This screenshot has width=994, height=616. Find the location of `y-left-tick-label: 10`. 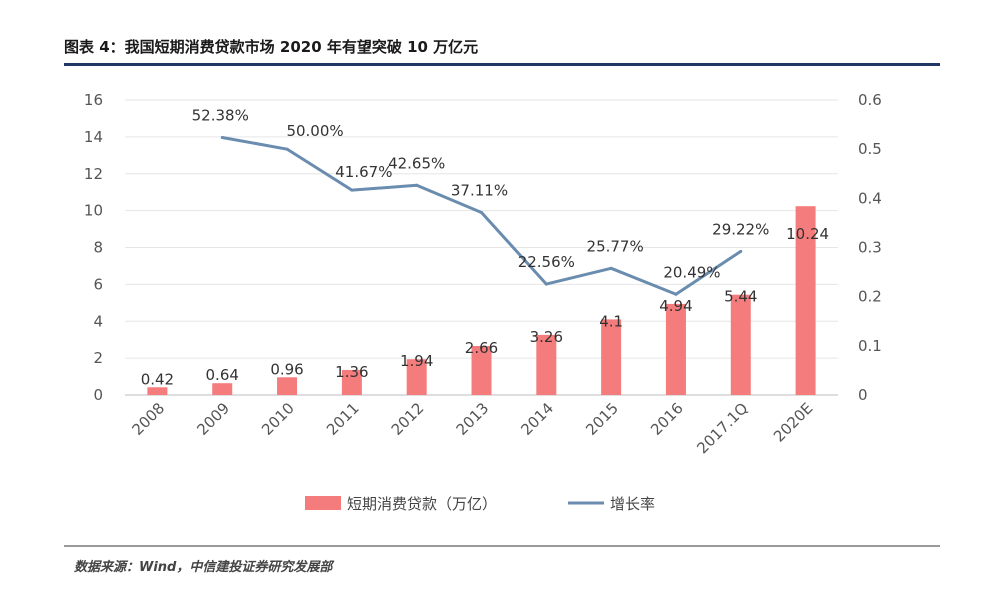

y-left-tick-label: 10 is located at coordinates (93, 211).